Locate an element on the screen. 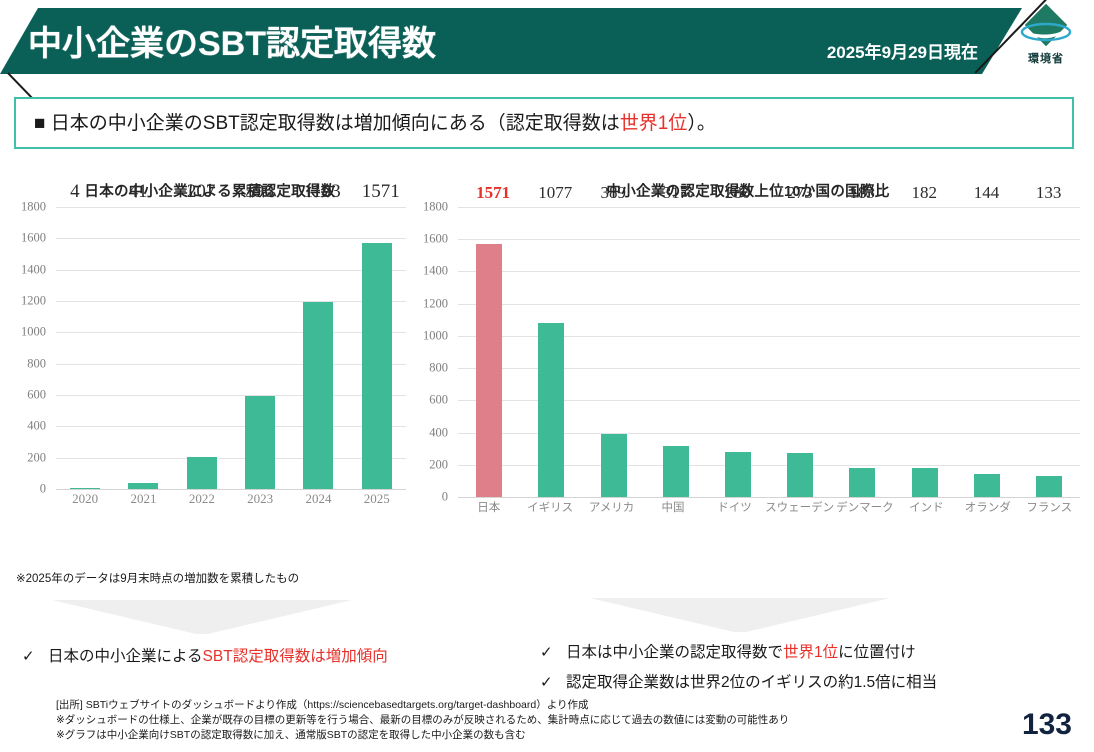  x-tick-label: 日本 is located at coordinates (489, 508).